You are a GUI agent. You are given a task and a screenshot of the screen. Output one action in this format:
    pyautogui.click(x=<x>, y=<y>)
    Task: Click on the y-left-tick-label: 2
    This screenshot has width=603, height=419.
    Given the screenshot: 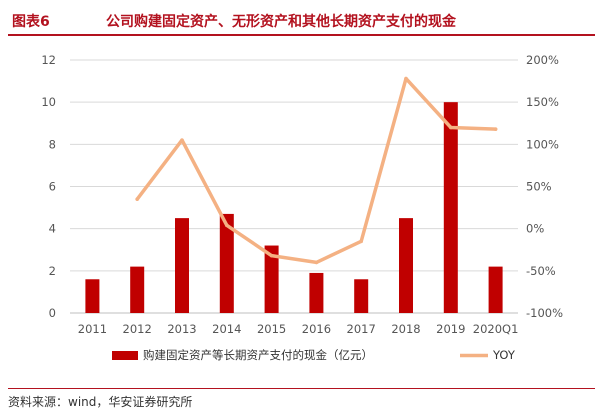 What is the action you would take?
    pyautogui.click(x=52, y=271)
    